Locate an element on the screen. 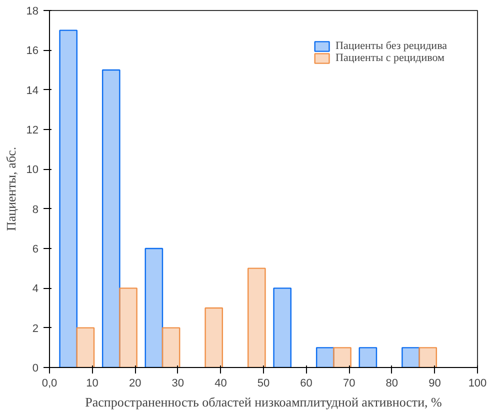 This screenshot has width=489, height=412. x-tick-label: 30 is located at coordinates (178, 384).